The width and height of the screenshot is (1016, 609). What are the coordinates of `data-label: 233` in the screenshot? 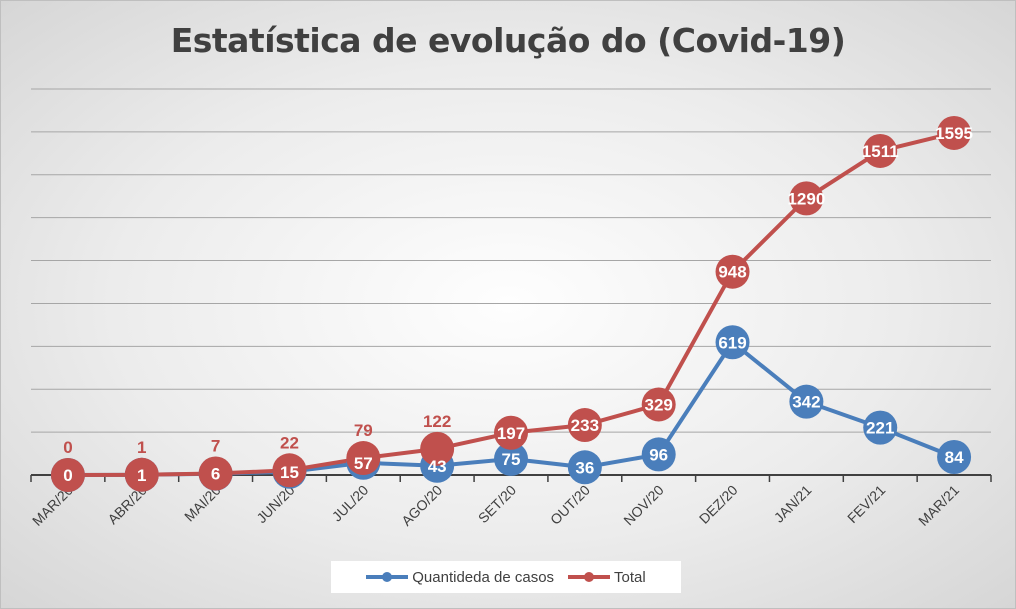 It's located at (585, 425).